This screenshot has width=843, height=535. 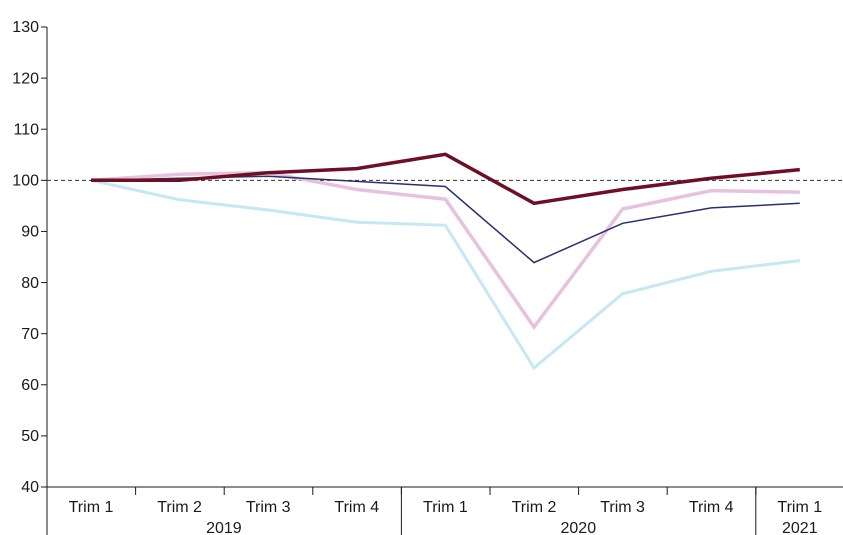 What do you see at coordinates (30, 487) in the screenshot?
I see `y-tick-label: 40` at bounding box center [30, 487].